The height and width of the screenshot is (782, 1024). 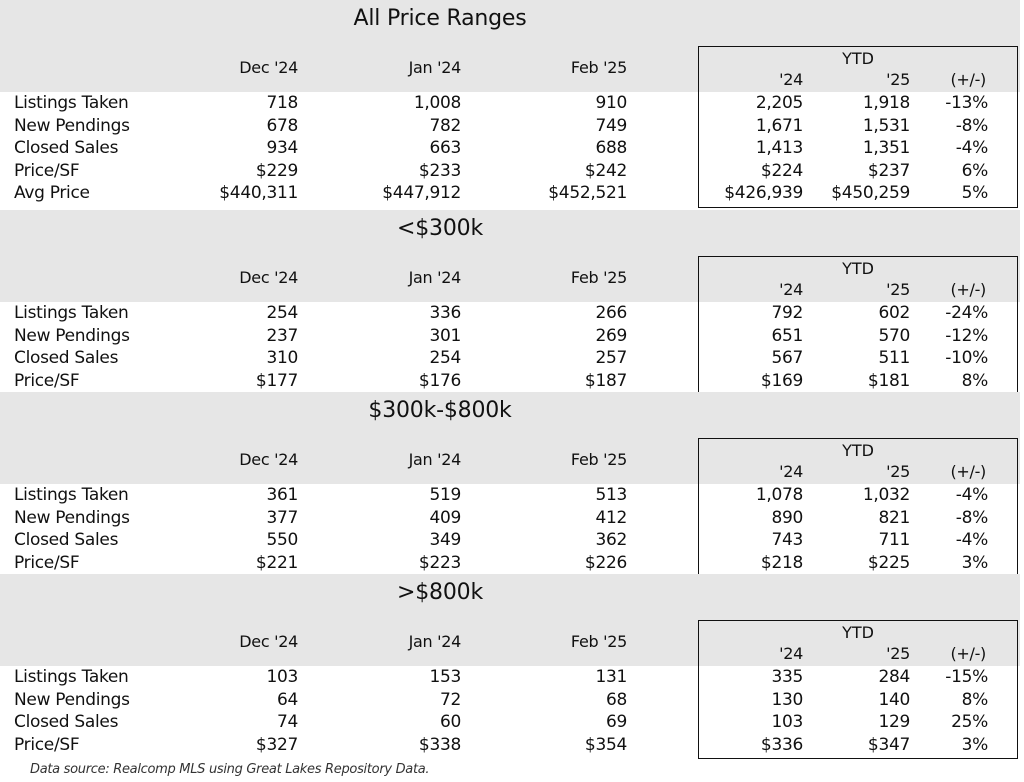 I want to click on cell-ytd-25: $450,259, so click(x=870, y=193).